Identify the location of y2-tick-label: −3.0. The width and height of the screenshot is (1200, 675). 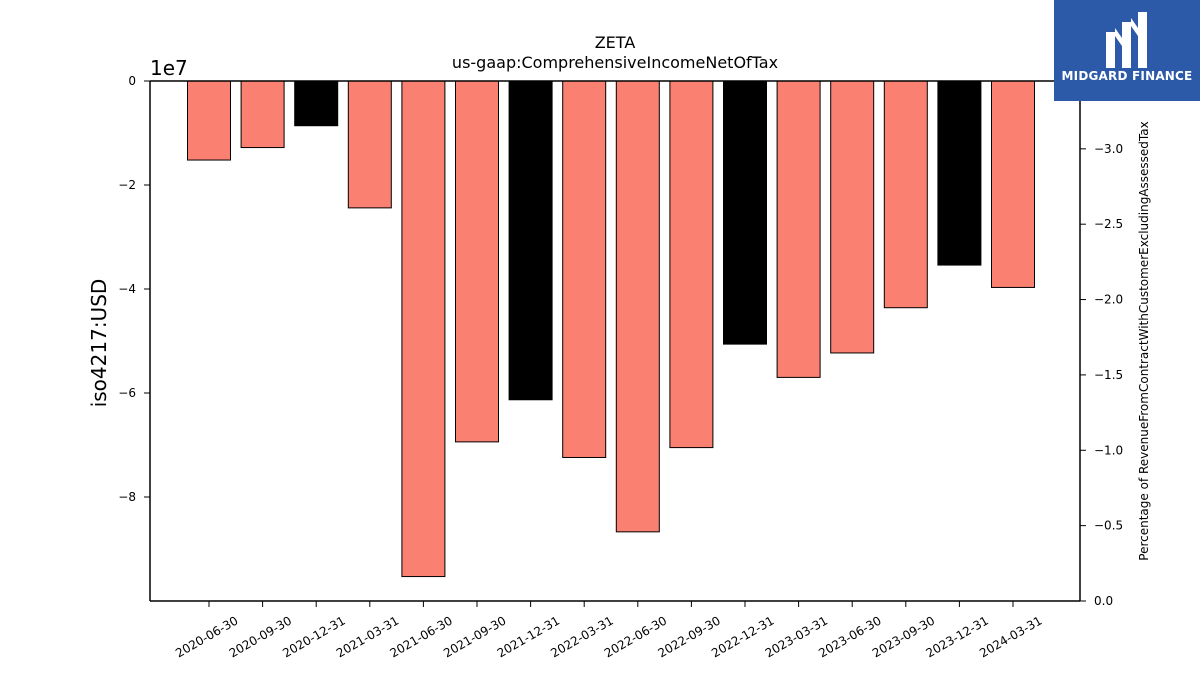
(1108, 149).